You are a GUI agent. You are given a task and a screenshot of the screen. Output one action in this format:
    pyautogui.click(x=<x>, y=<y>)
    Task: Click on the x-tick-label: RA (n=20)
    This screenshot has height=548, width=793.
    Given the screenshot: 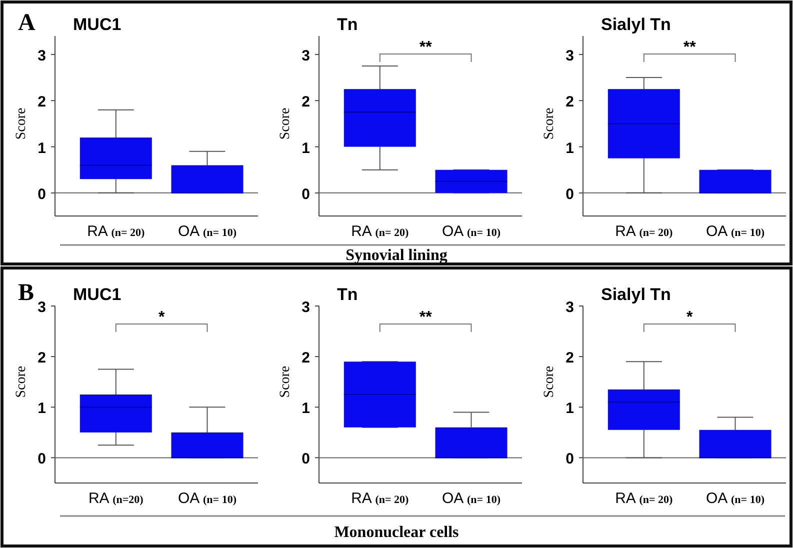 What is the action you would take?
    pyautogui.click(x=116, y=498)
    